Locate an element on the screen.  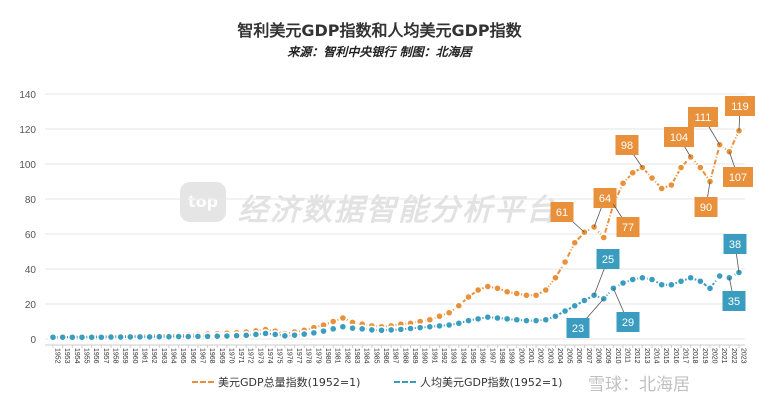
x-tick-label: 1957 is located at coordinates (105, 356).